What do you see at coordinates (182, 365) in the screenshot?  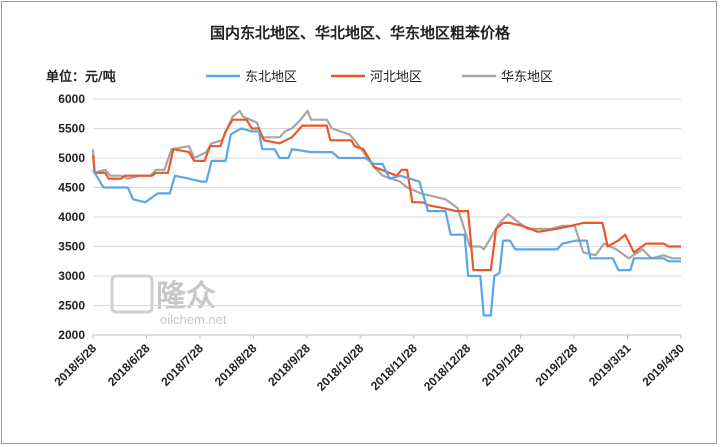 I see `x-tick-label: 2018/7/28` at bounding box center [182, 365].